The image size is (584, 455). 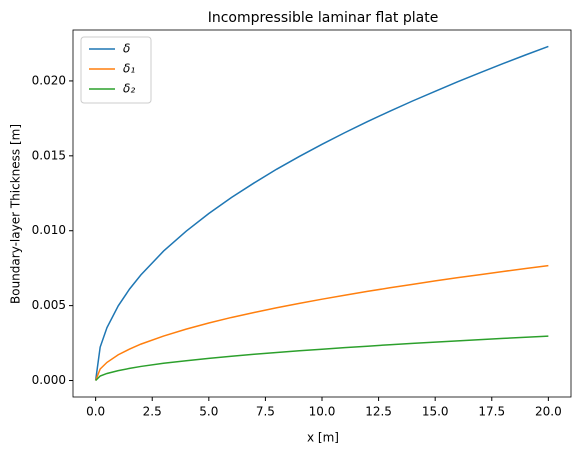 What do you see at coordinates (49, 305) in the screenshot?
I see `y-tick-label: 0.005` at bounding box center [49, 305].